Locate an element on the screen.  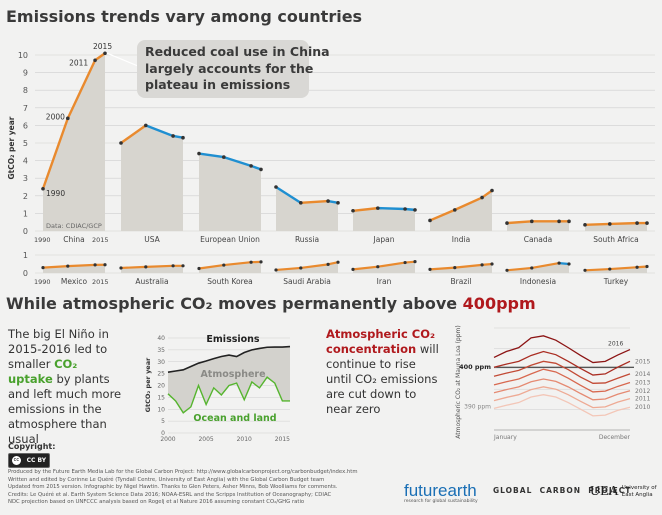
y-tick-label: 40 is located at coordinates (161, 338).